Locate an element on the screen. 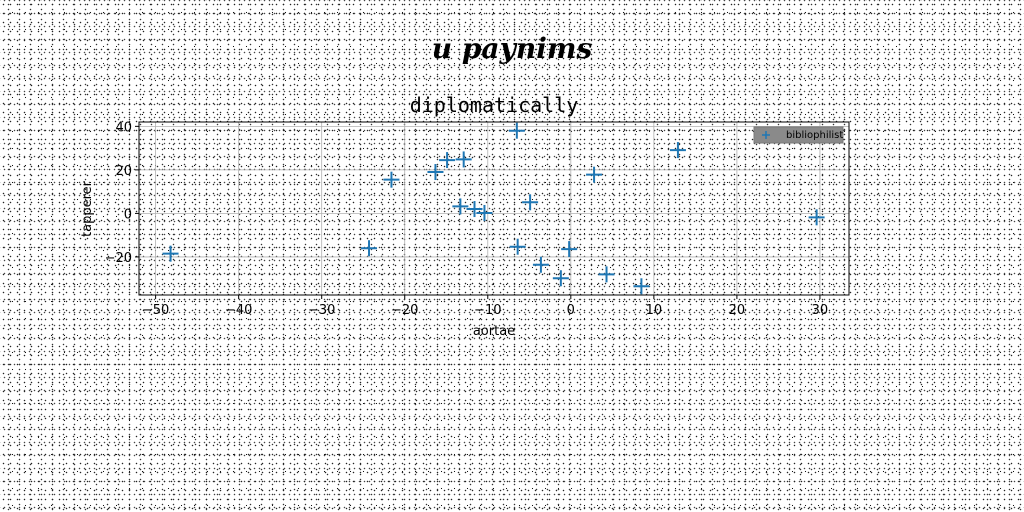 The image size is (1024, 512). x-tick-label: −50 is located at coordinates (155, 310).